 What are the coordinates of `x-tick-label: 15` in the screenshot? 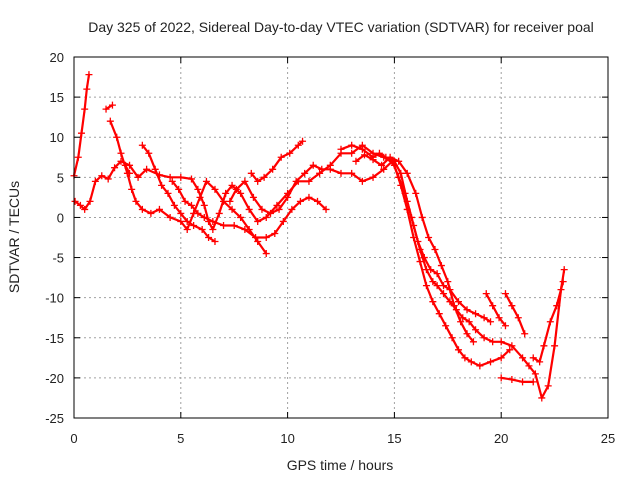 It's located at (394, 438).